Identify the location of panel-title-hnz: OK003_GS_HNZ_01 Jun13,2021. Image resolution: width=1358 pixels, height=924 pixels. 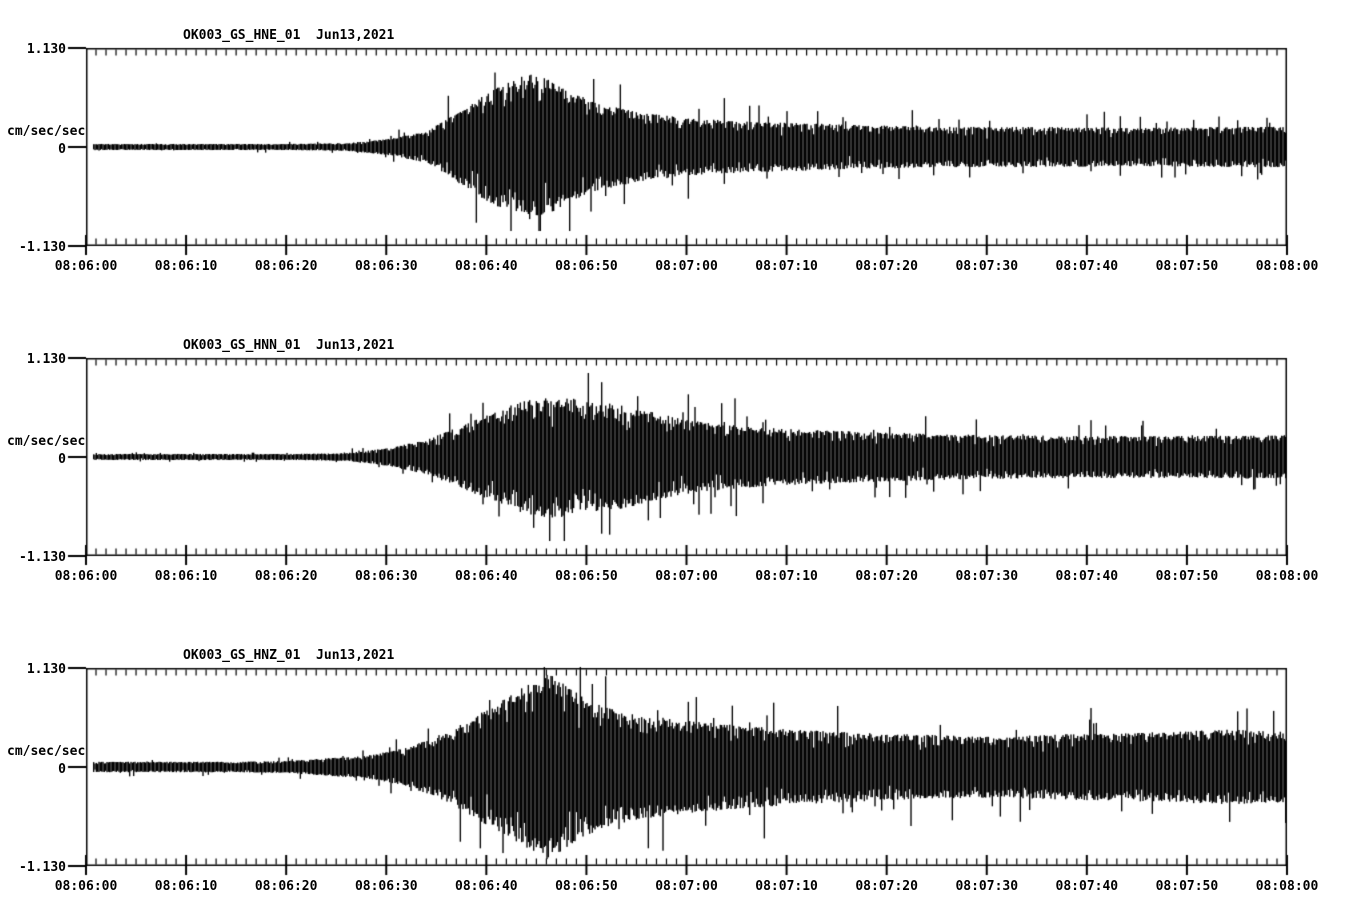
(289, 655).